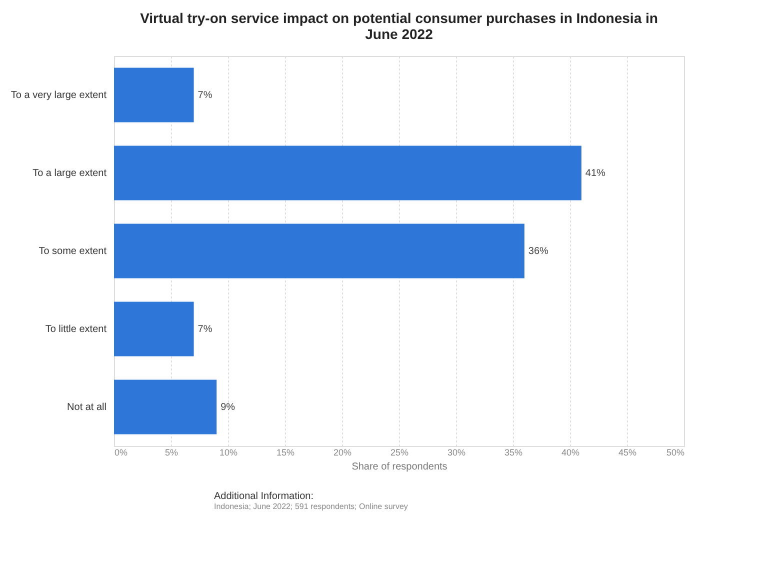 The image size is (770, 572). I want to click on x-tick-label: 40%, so click(570, 453).